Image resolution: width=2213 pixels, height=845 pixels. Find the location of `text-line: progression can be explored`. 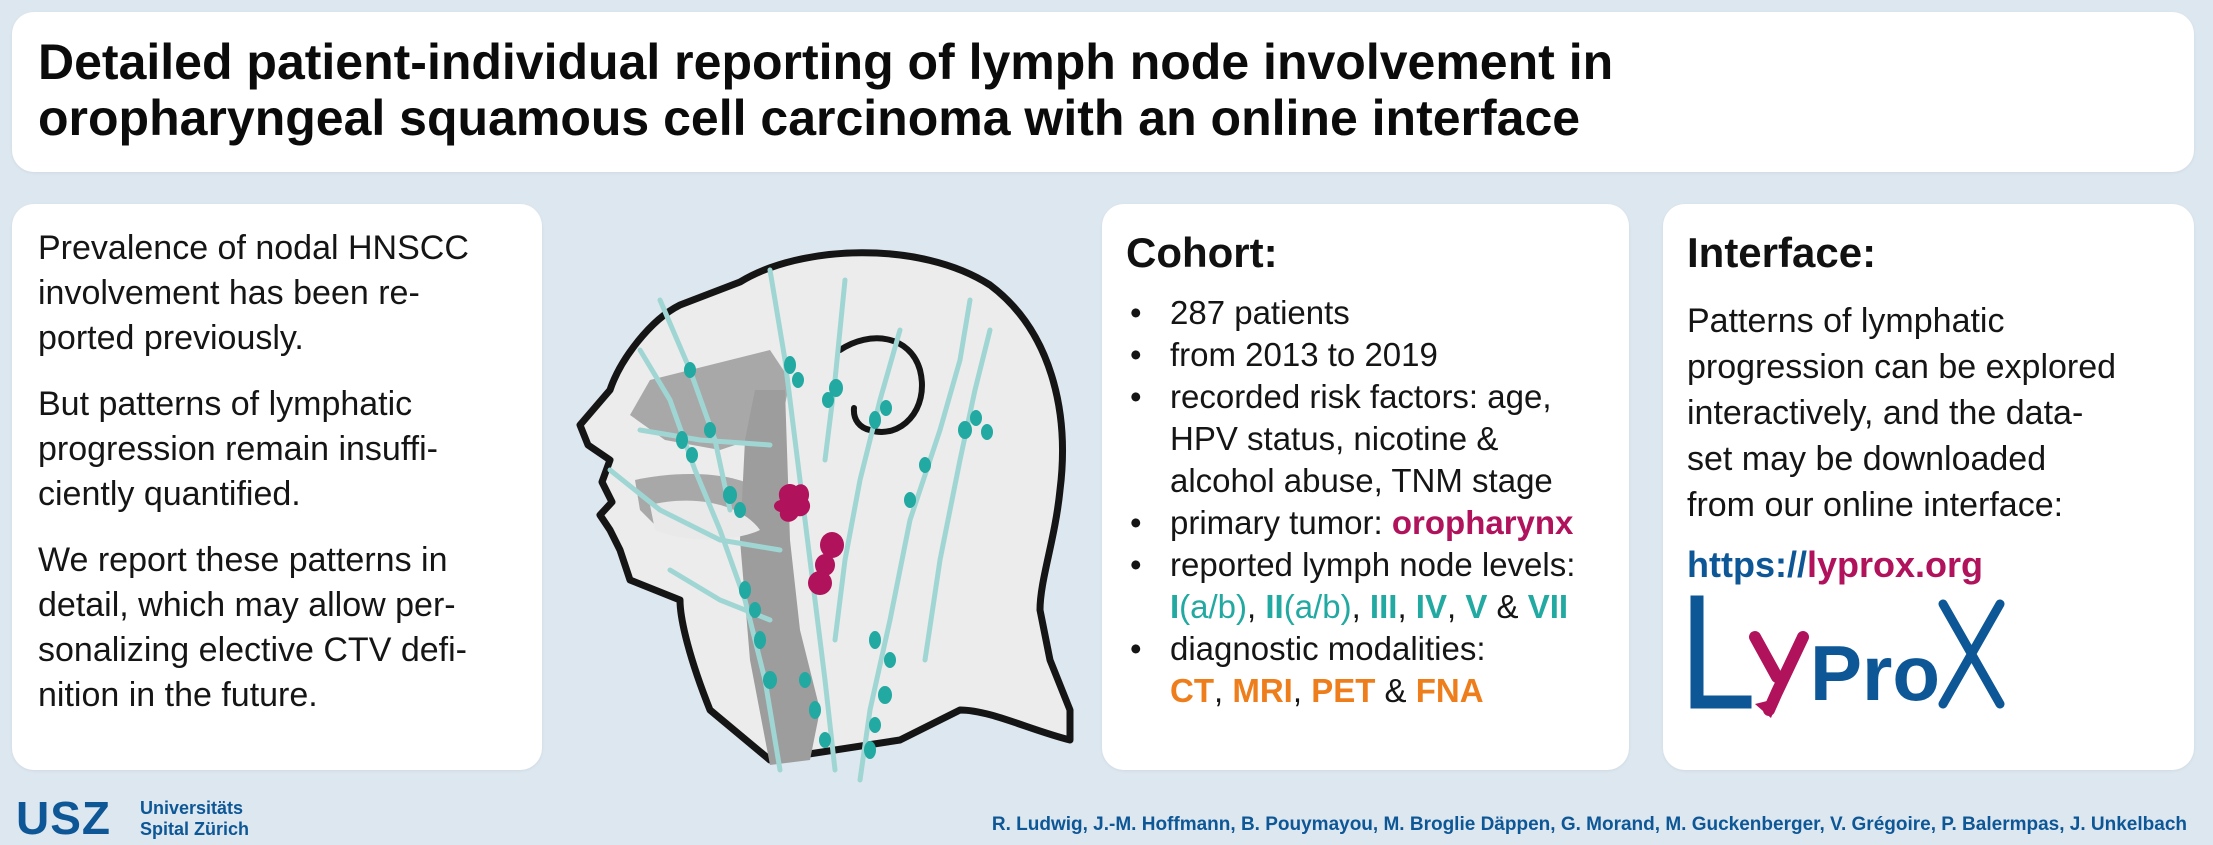

text-line: progression can be explored is located at coordinates (1902, 367).